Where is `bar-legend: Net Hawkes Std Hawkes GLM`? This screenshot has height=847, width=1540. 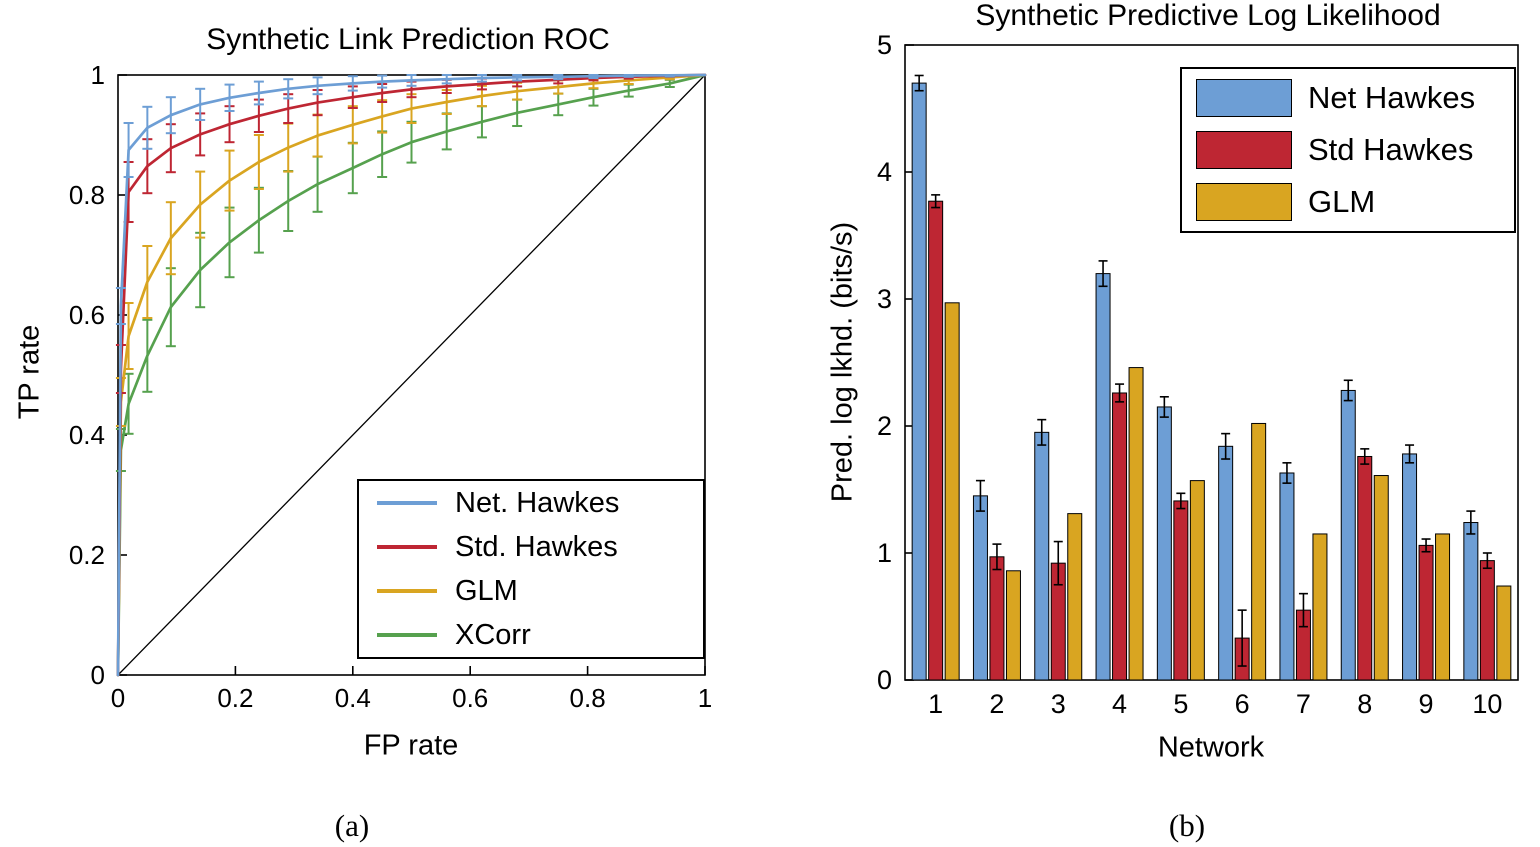
bar-legend: Net Hawkes Std Hawkes GLM is located at coordinates (1348, 150).